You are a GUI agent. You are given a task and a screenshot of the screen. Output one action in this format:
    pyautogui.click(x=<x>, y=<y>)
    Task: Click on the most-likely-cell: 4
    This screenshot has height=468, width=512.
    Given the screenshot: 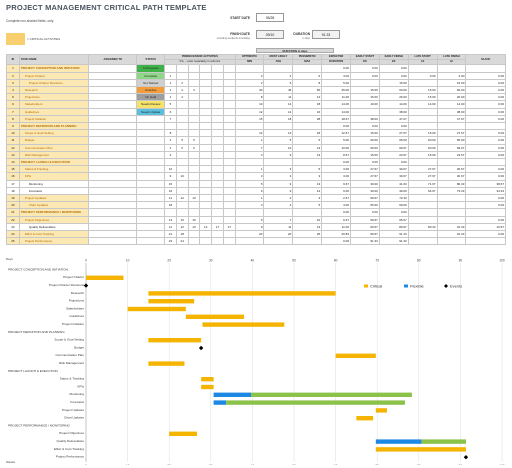 What is the action you would take?
    pyautogui.click(x=278, y=75)
    